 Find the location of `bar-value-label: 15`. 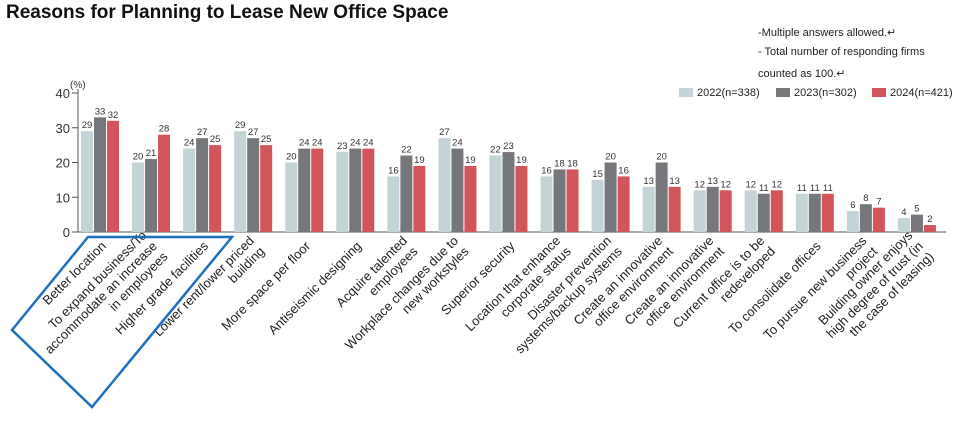

bar-value-label: 15 is located at coordinates (597, 174).